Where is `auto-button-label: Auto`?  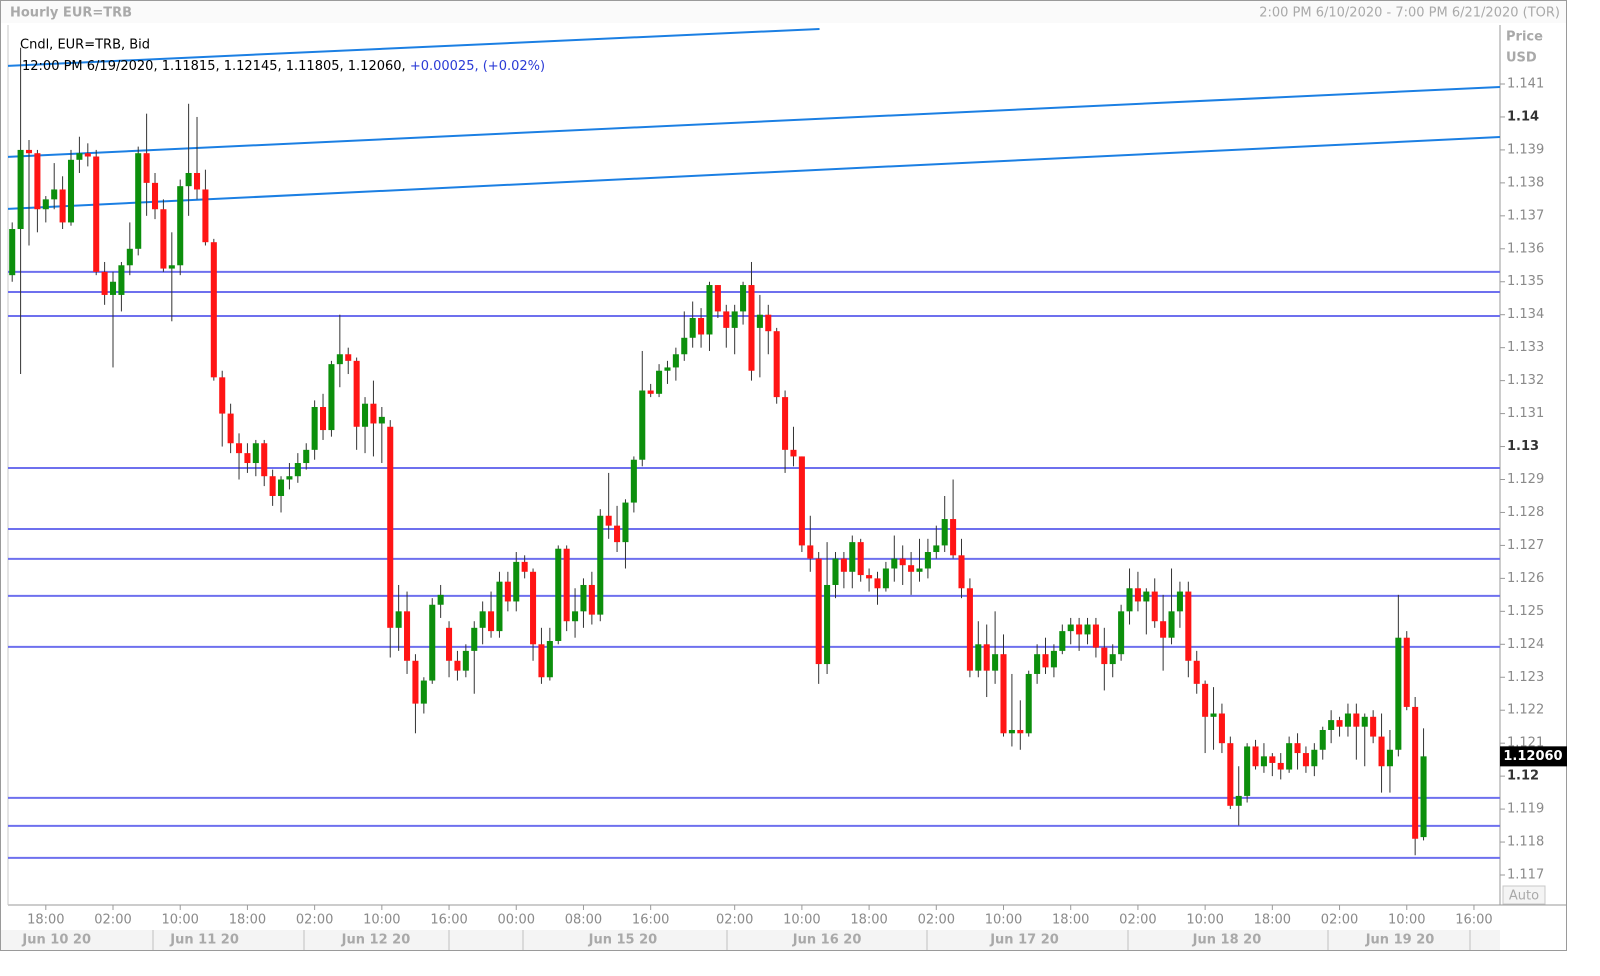 auto-button-label: Auto is located at coordinates (1524, 896).